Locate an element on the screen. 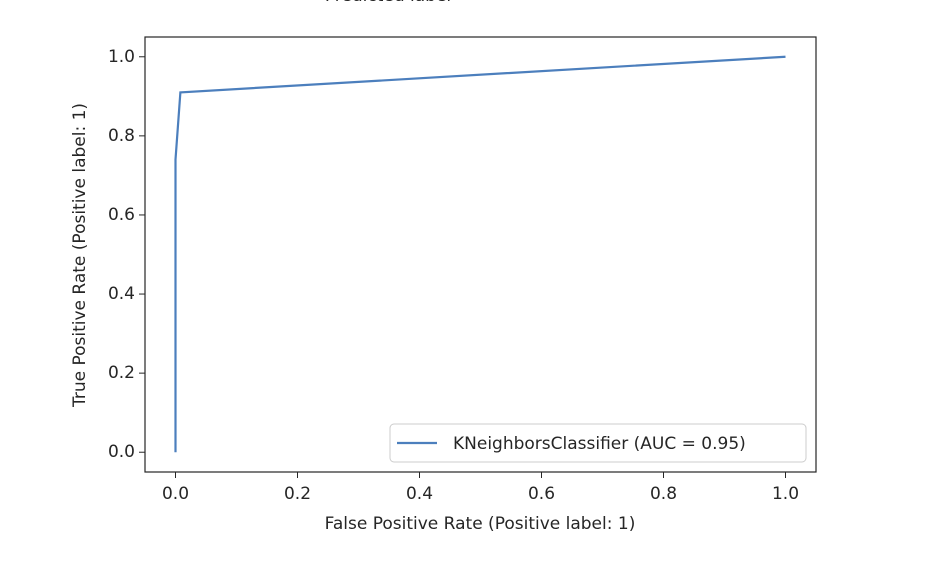  x-tick-label: 0.2 is located at coordinates (297, 494).